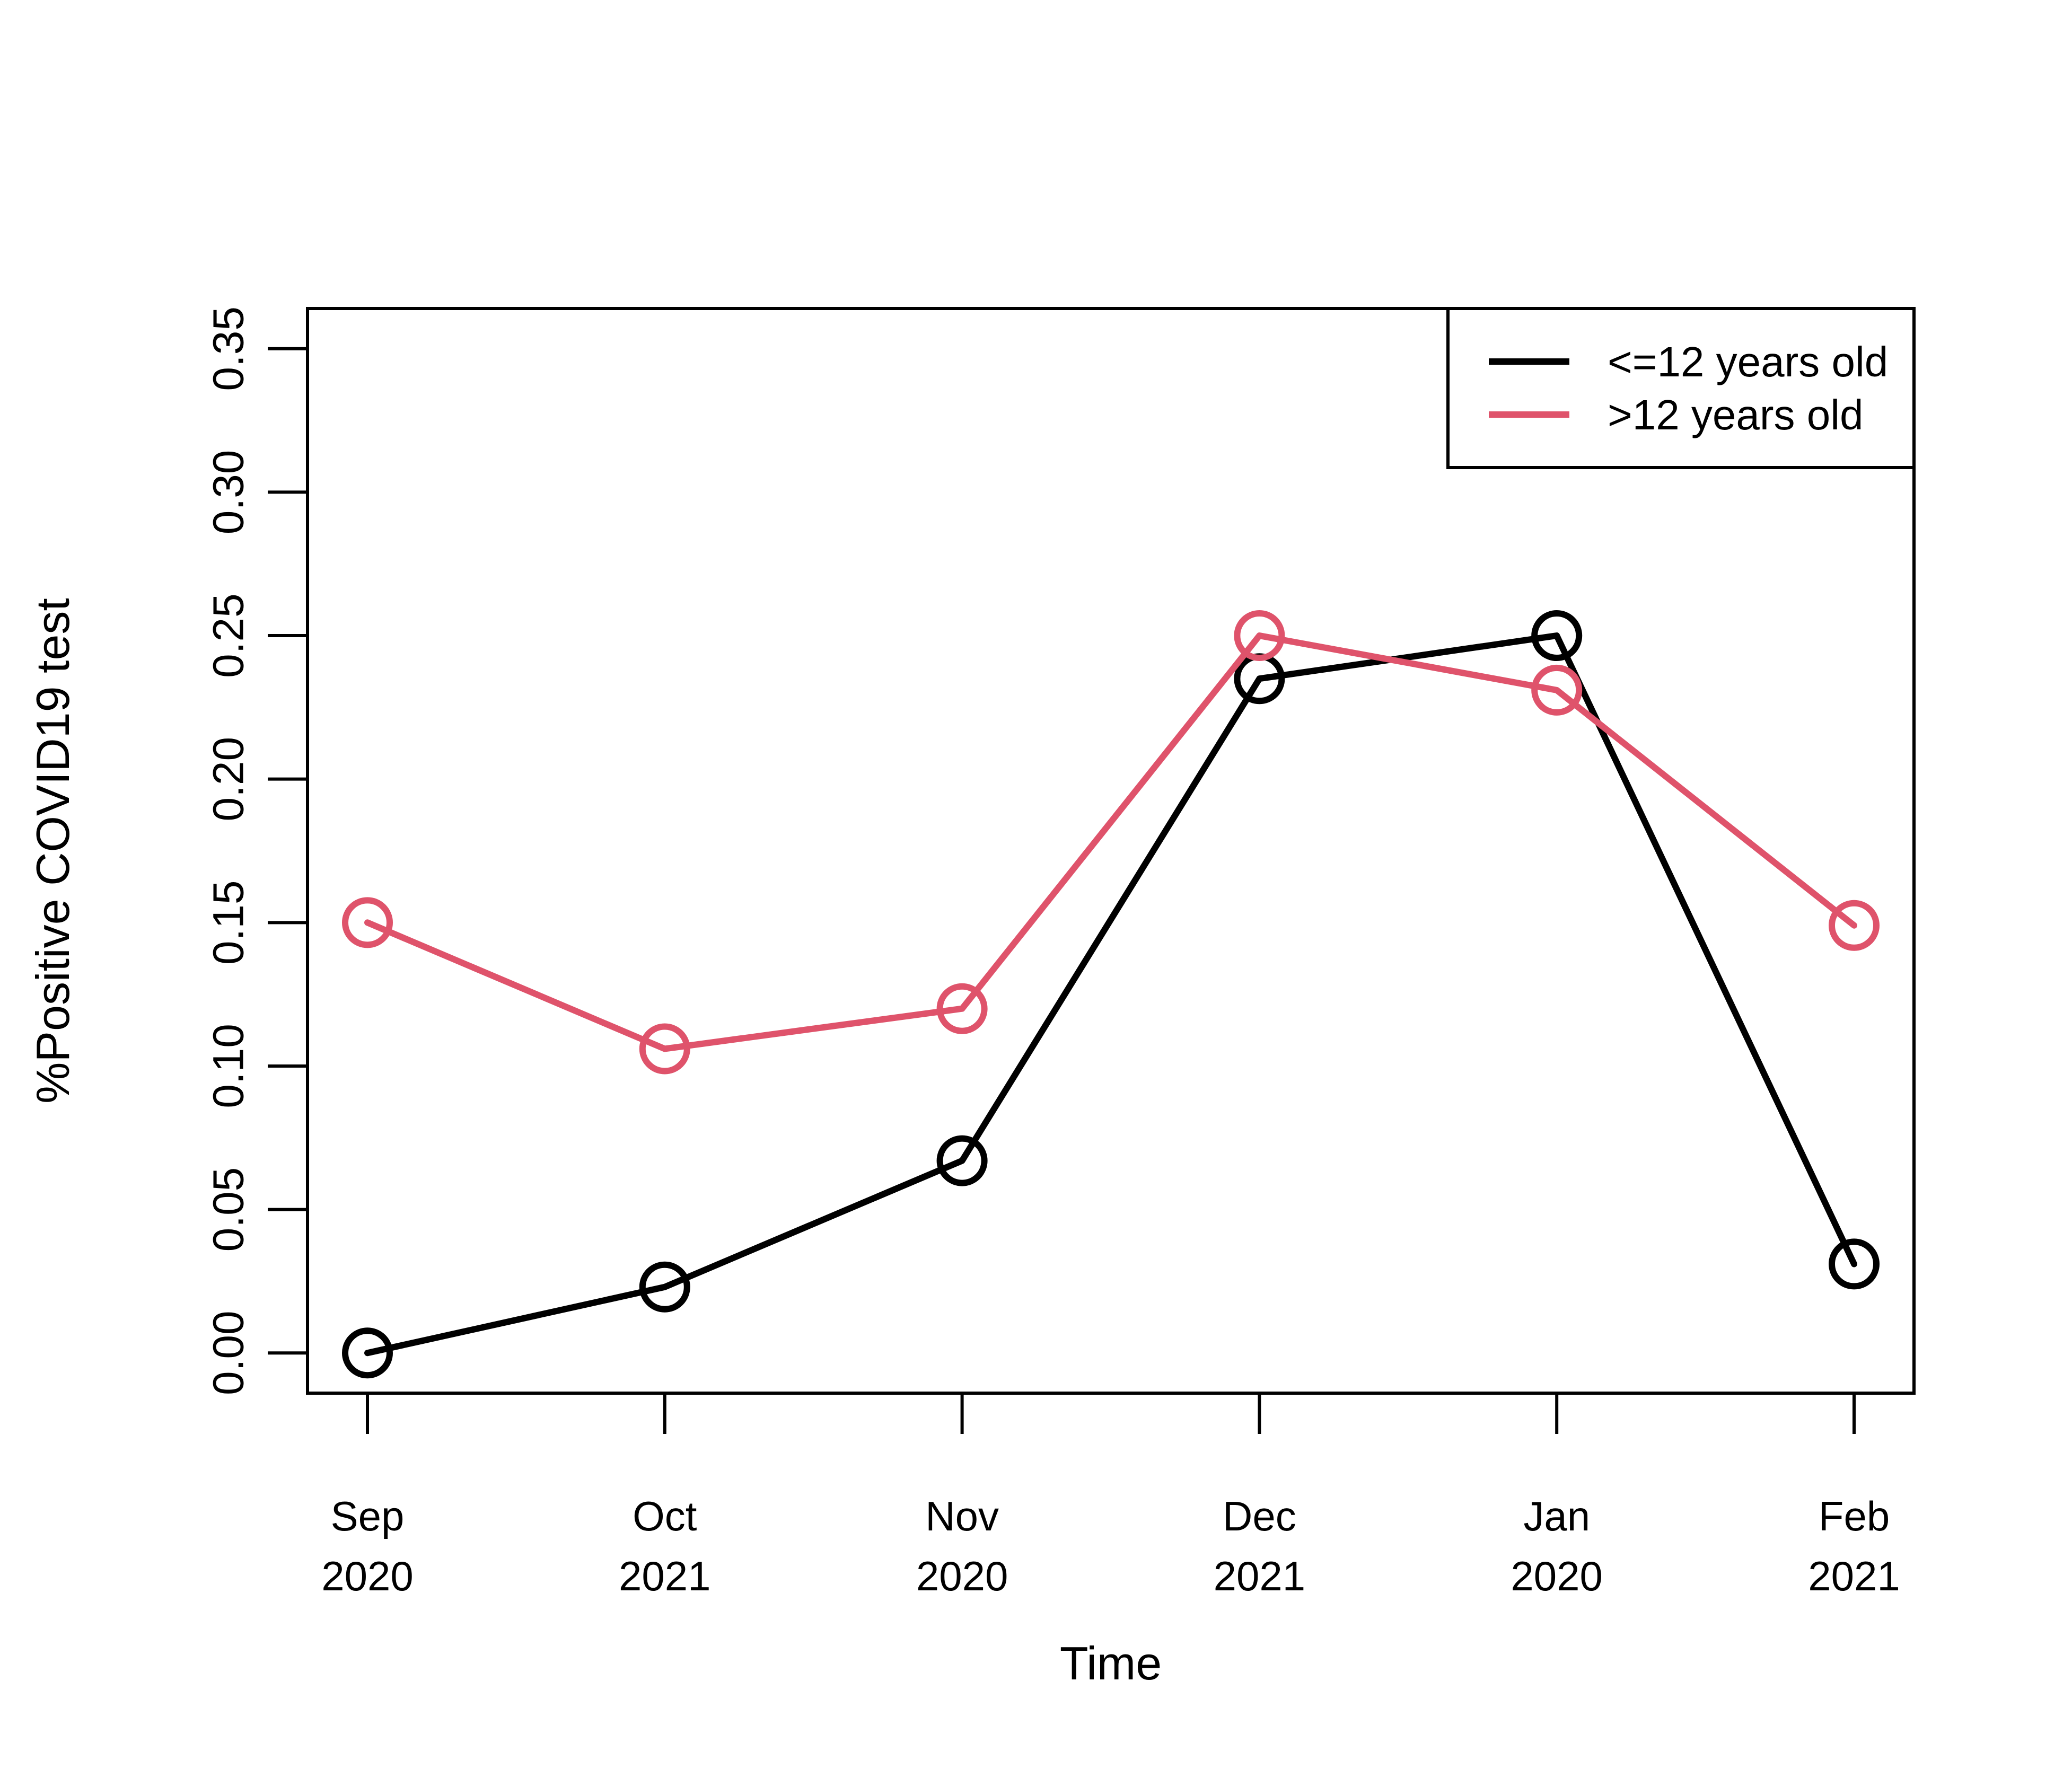  Describe the element at coordinates (229, 923) in the screenshot. I see `y-tick-label: 0.15` at that location.